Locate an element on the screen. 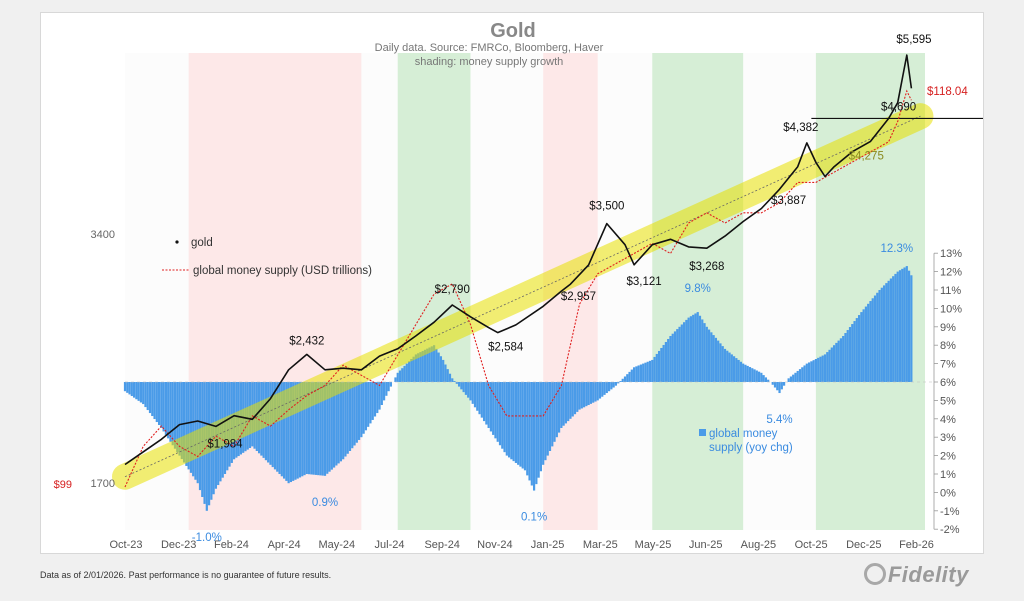 This screenshot has width=1024, height=601. gold-annotation-8: $3,887 is located at coordinates (788, 201).